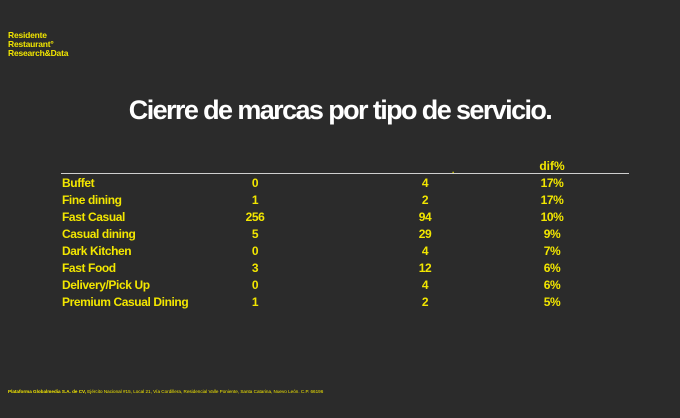 This screenshot has height=418, width=680. I want to click on row-label: Fast Food, so click(89, 268).